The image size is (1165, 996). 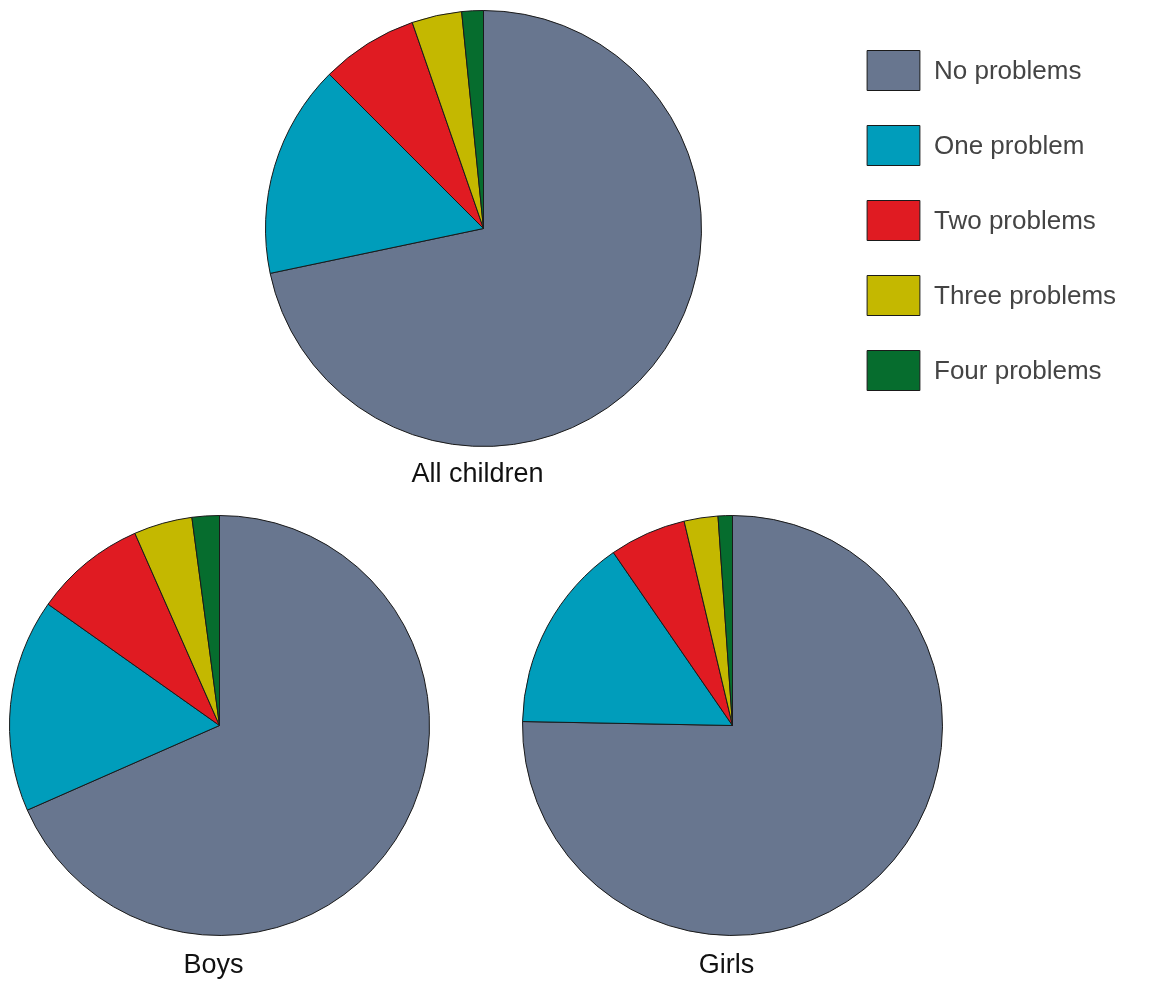 I want to click on text: All children, so click(x=477, y=472).